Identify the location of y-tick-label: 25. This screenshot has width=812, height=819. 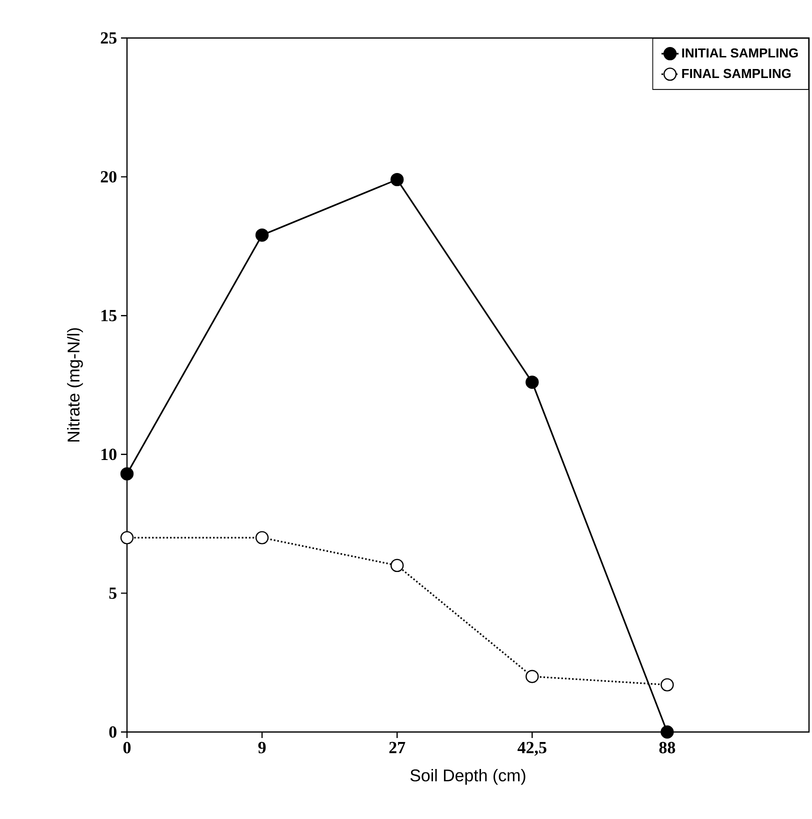
(108, 38).